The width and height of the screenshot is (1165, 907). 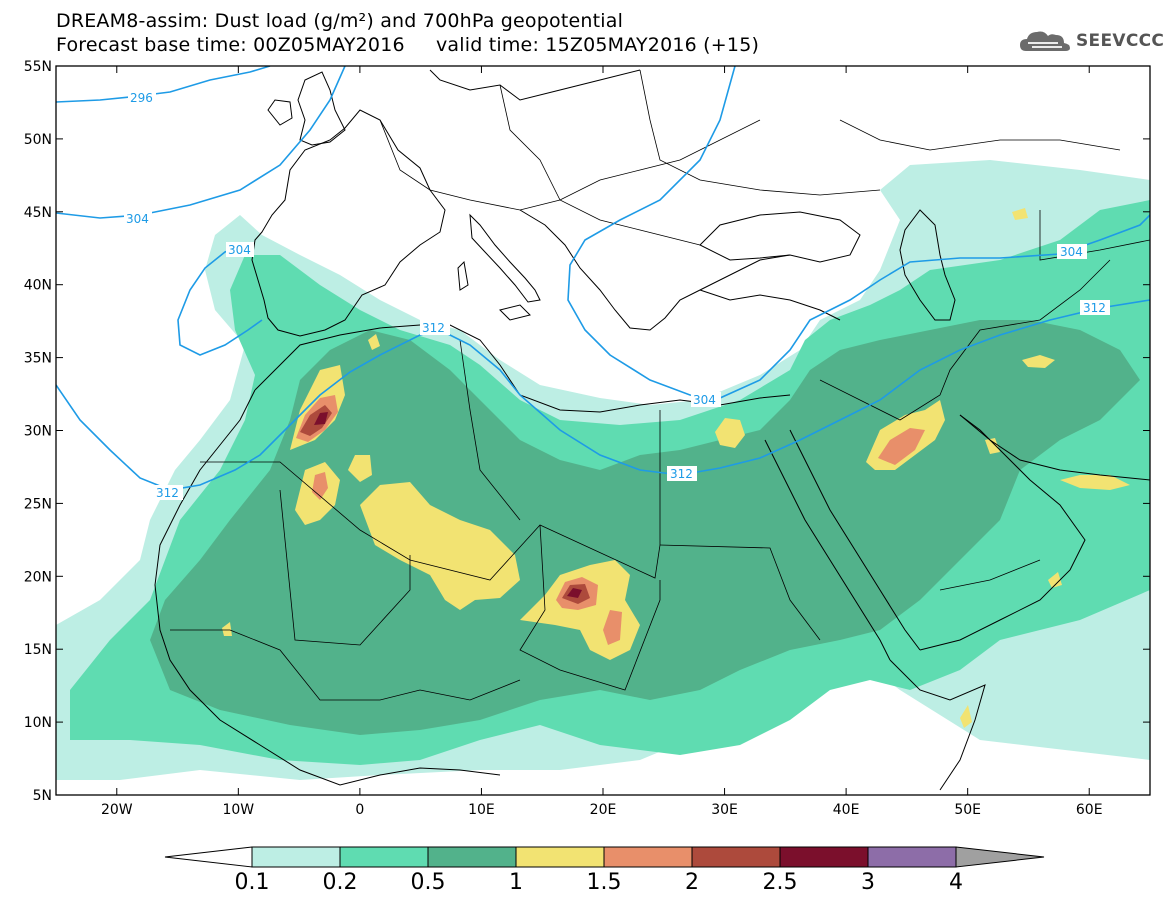 I want to click on coast-turkey, so click(x=770, y=305).